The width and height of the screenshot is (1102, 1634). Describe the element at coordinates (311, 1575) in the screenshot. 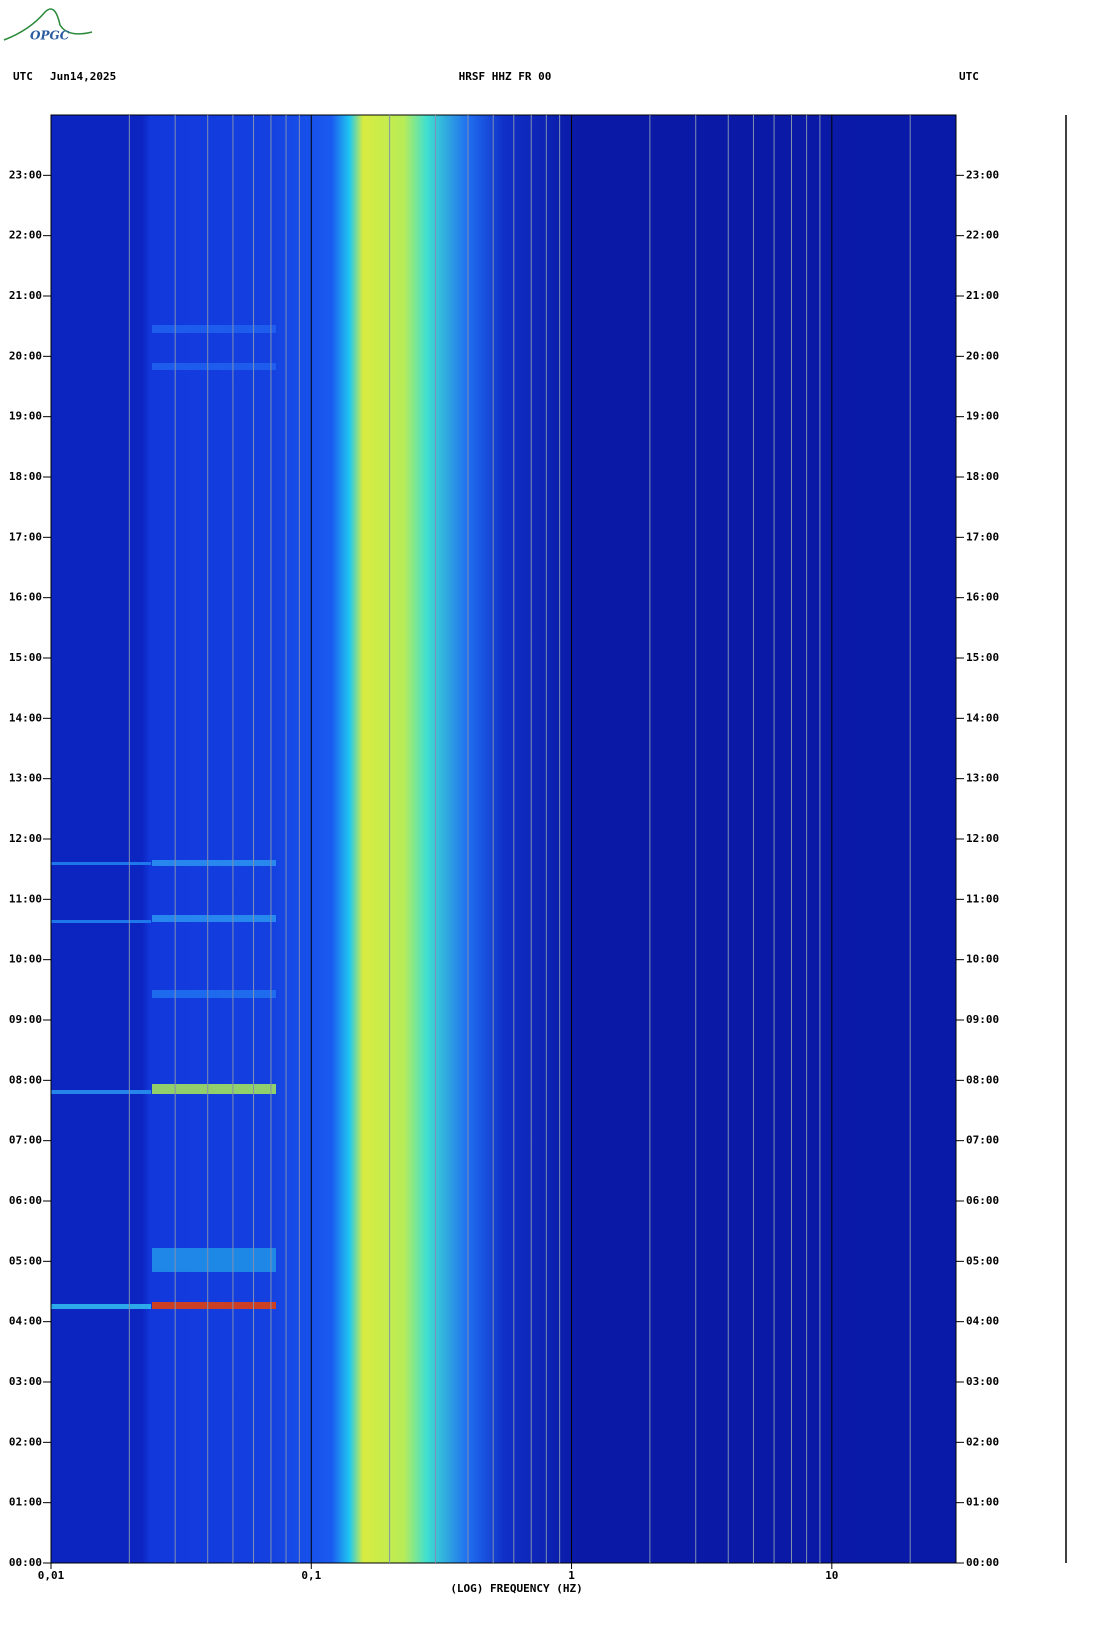

I see `x-tick-label: 0,1` at that location.